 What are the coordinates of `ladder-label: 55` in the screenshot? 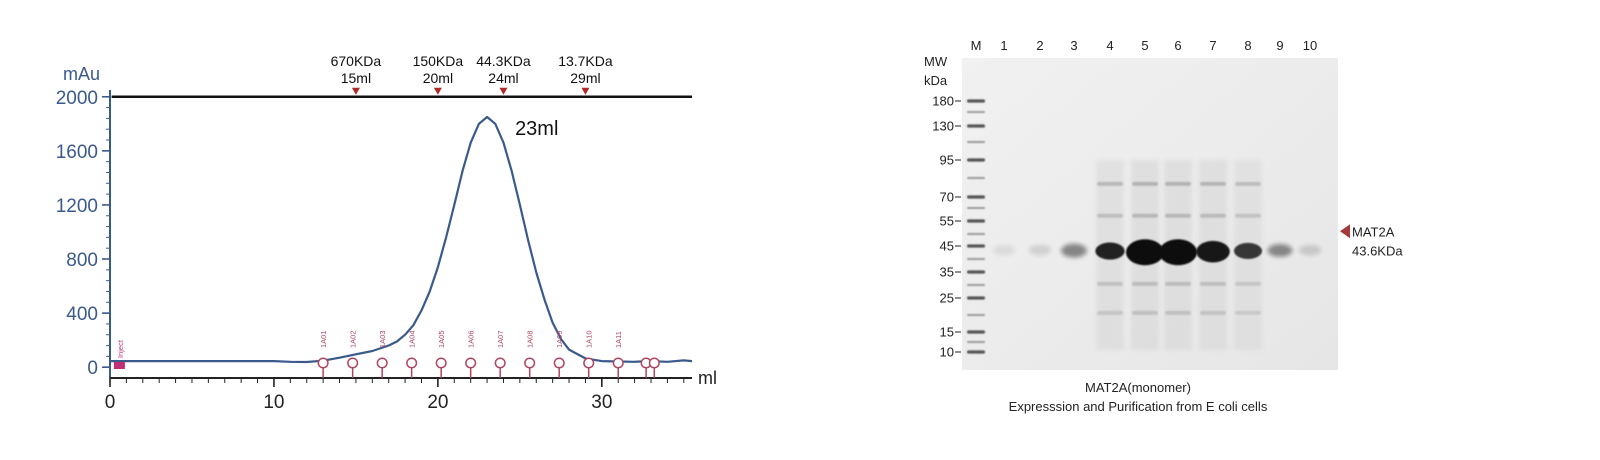 It's located at (947, 221).